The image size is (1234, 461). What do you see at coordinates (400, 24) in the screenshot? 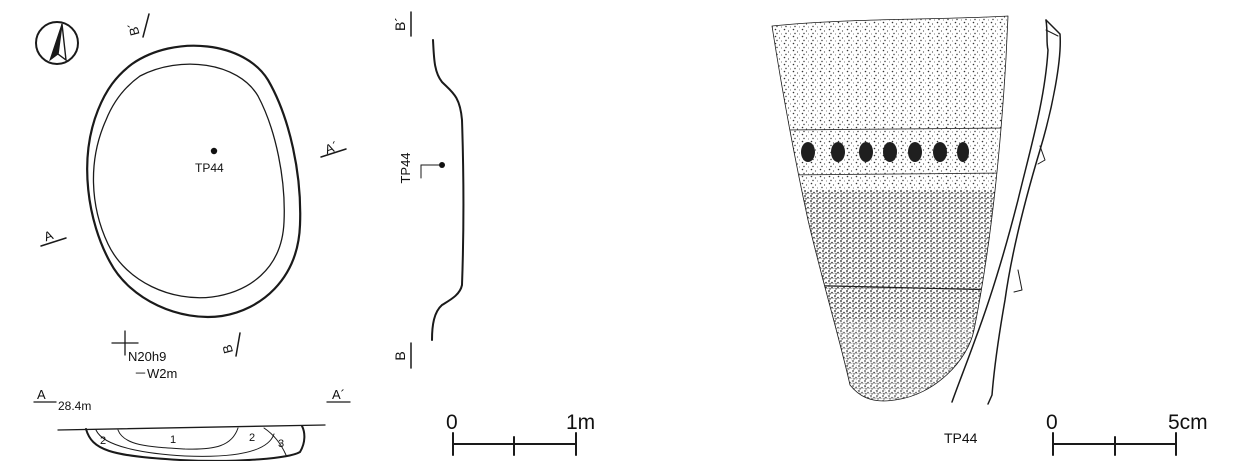
I see `section-b-prime-label: B´` at bounding box center [400, 24].